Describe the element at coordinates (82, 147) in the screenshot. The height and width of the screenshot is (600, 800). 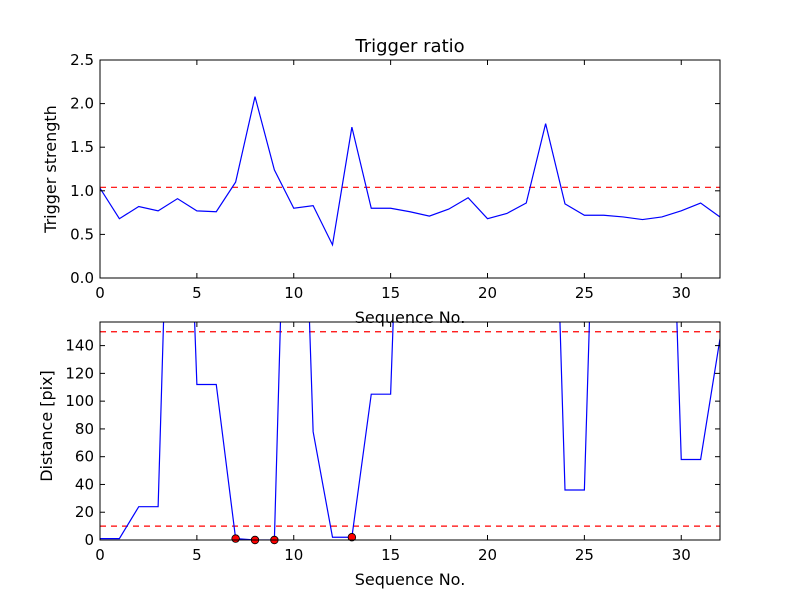
I see `y-tick-label: 1.5` at that location.